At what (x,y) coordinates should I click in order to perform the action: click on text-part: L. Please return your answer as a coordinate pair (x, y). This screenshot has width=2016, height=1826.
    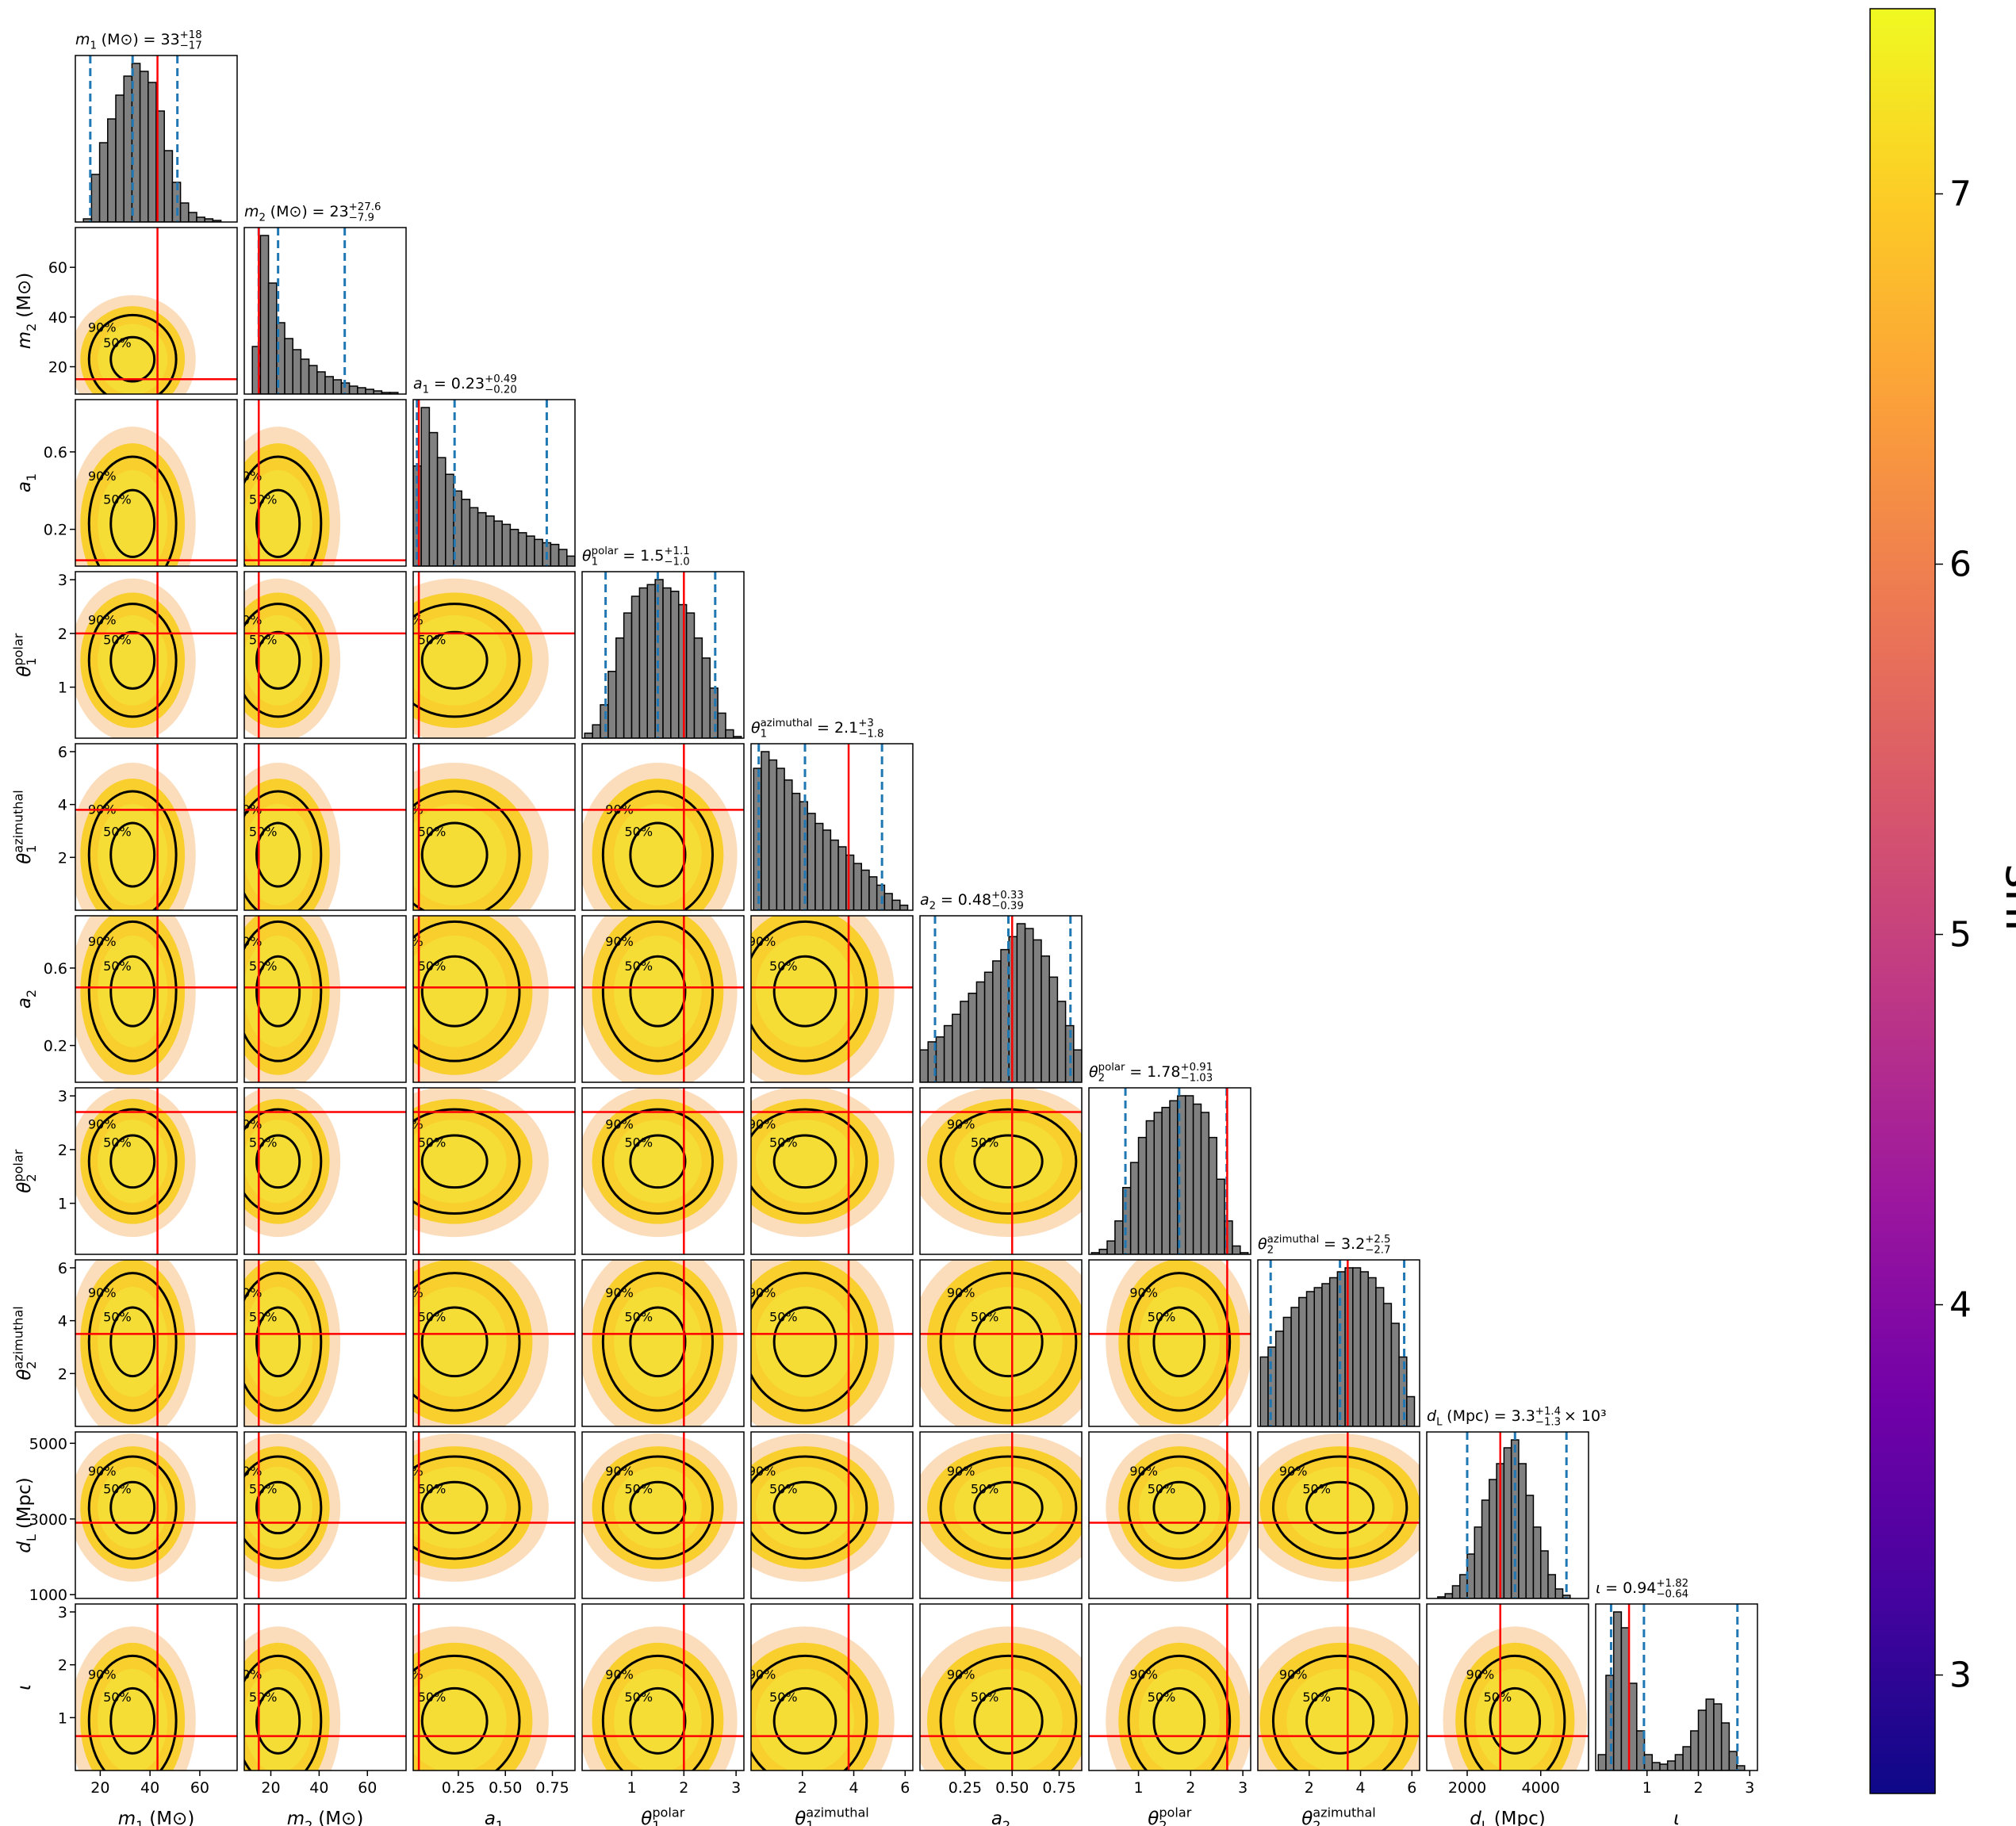
    Looking at the image, I should click on (31, 1537).